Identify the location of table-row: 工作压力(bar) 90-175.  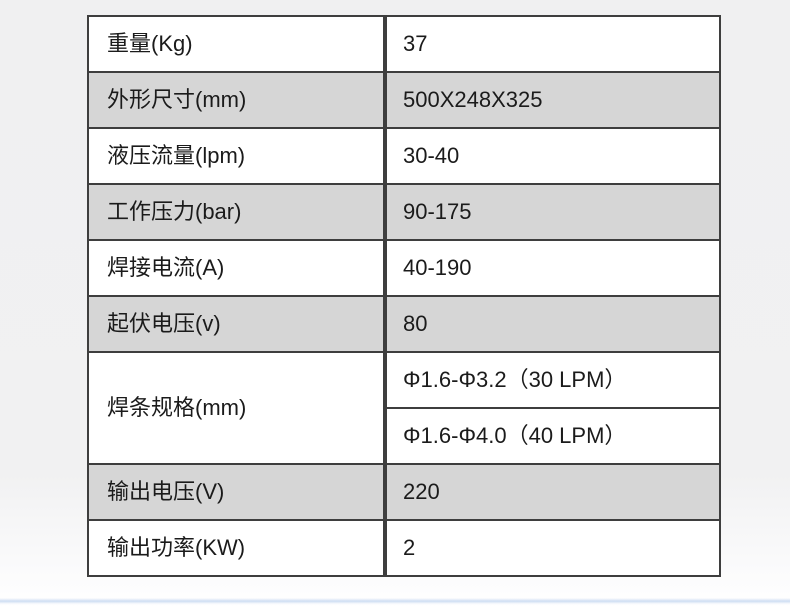
(404, 212).